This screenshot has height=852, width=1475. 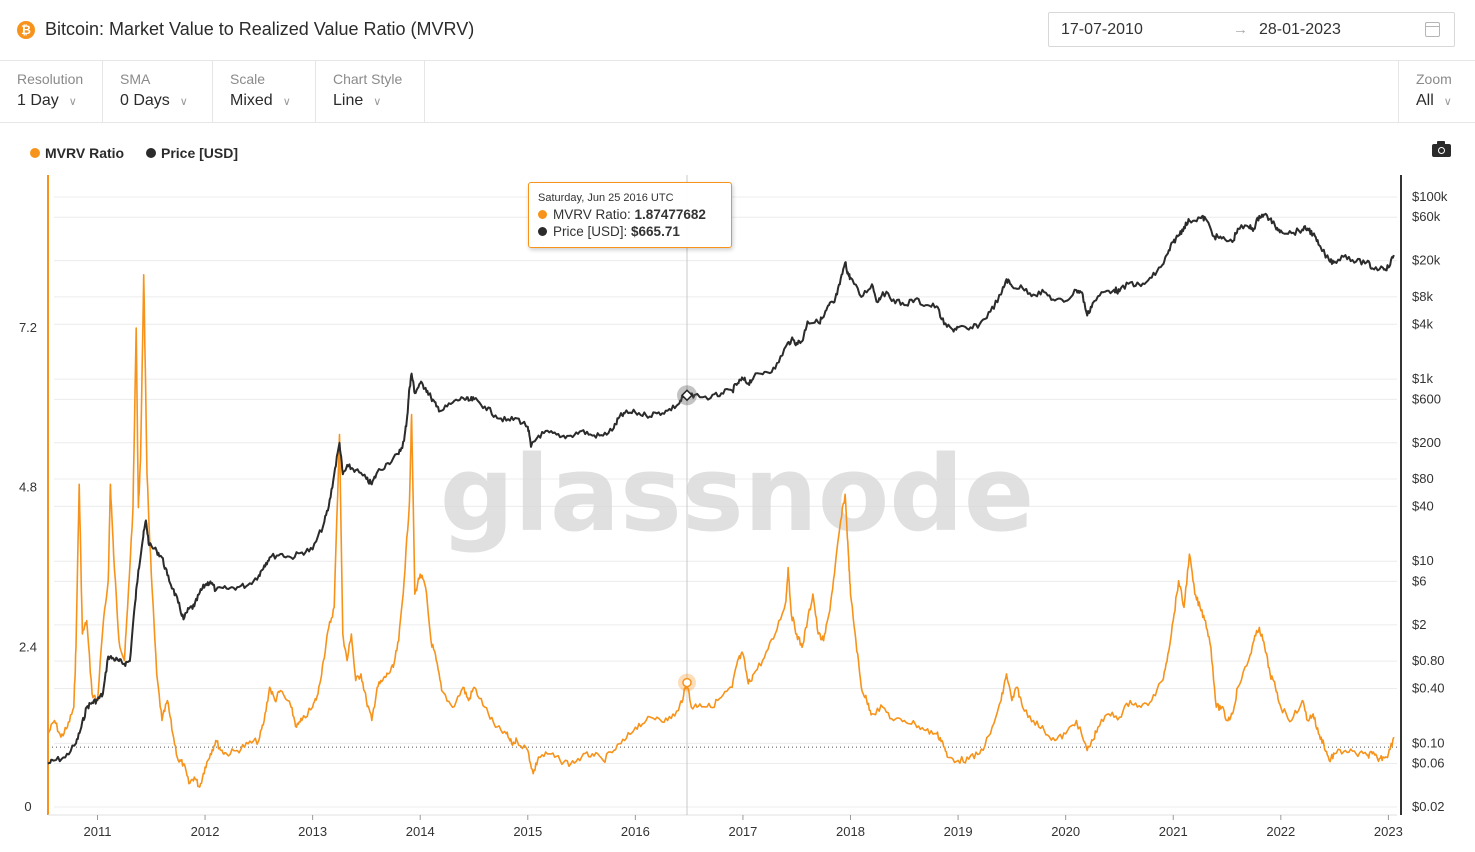 What do you see at coordinates (592, 214) in the screenshot?
I see `tooltip-mvrv-label: MVRV Ratio:` at bounding box center [592, 214].